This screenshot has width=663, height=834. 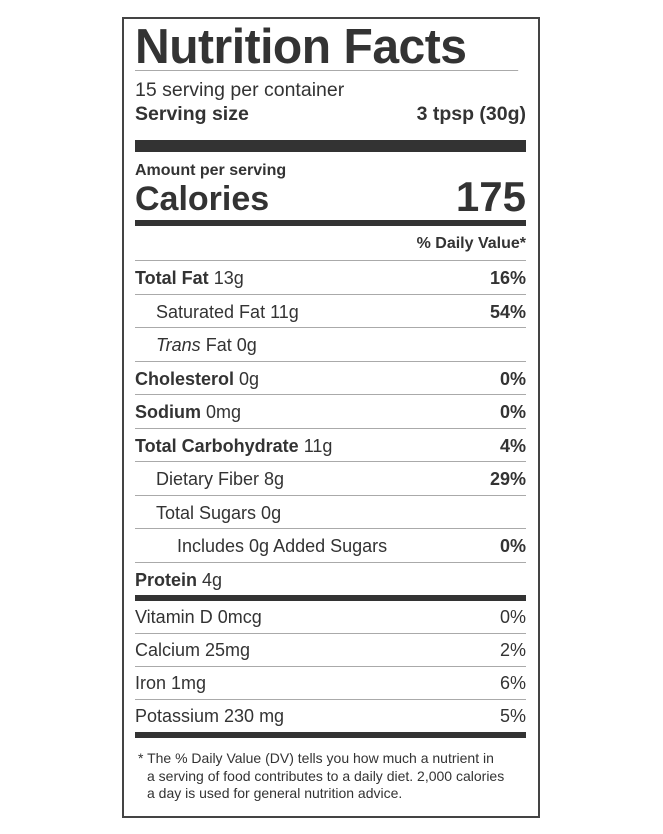 I want to click on nutrient-amount: 4g, so click(x=212, y=579).